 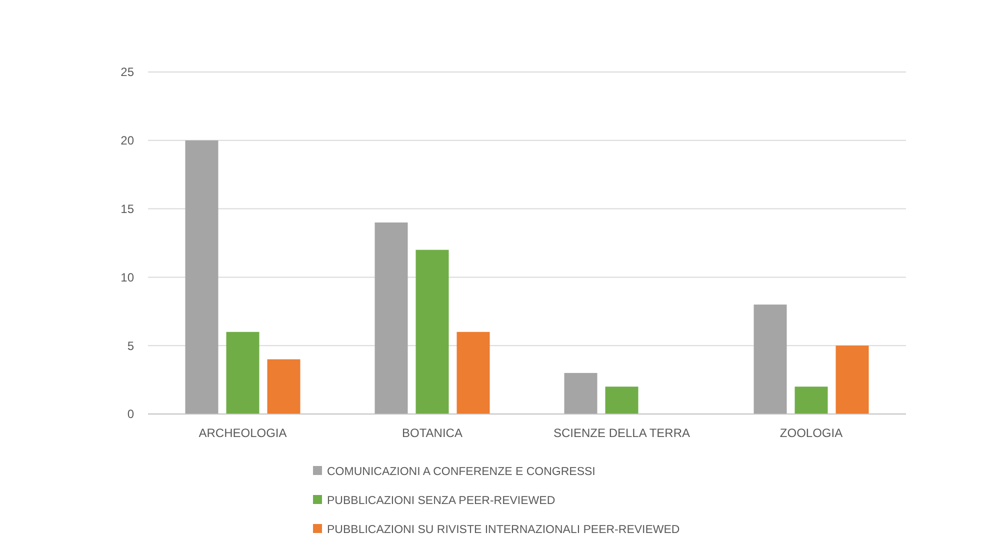 What do you see at coordinates (432, 433) in the screenshot?
I see `x-tick-label: BOTANICA` at bounding box center [432, 433].